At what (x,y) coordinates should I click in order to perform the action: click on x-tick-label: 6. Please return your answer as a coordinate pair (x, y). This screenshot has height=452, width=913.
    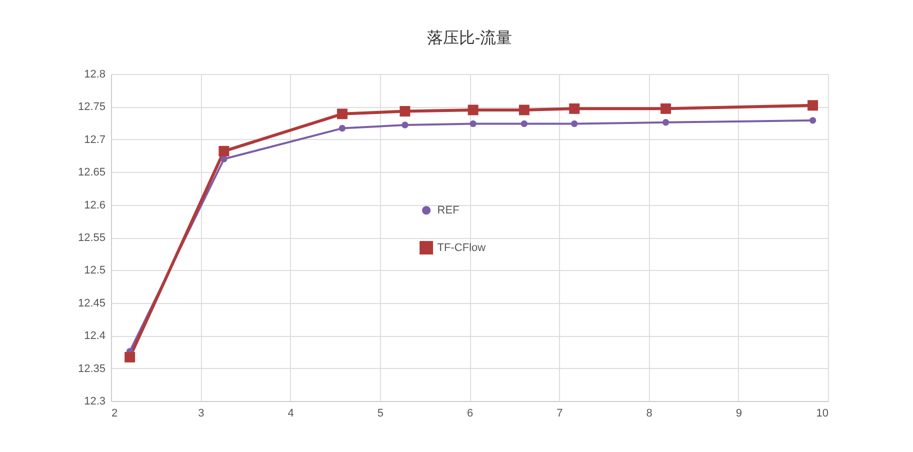
    Looking at the image, I should click on (470, 414).